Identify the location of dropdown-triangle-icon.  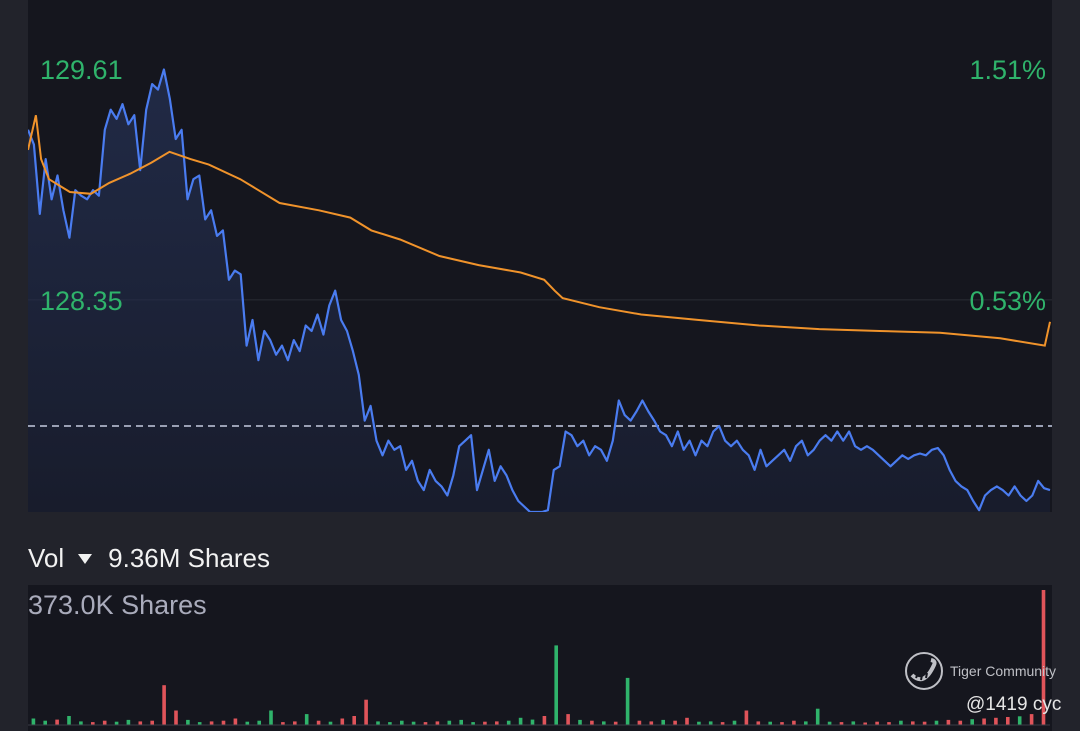
(85, 558).